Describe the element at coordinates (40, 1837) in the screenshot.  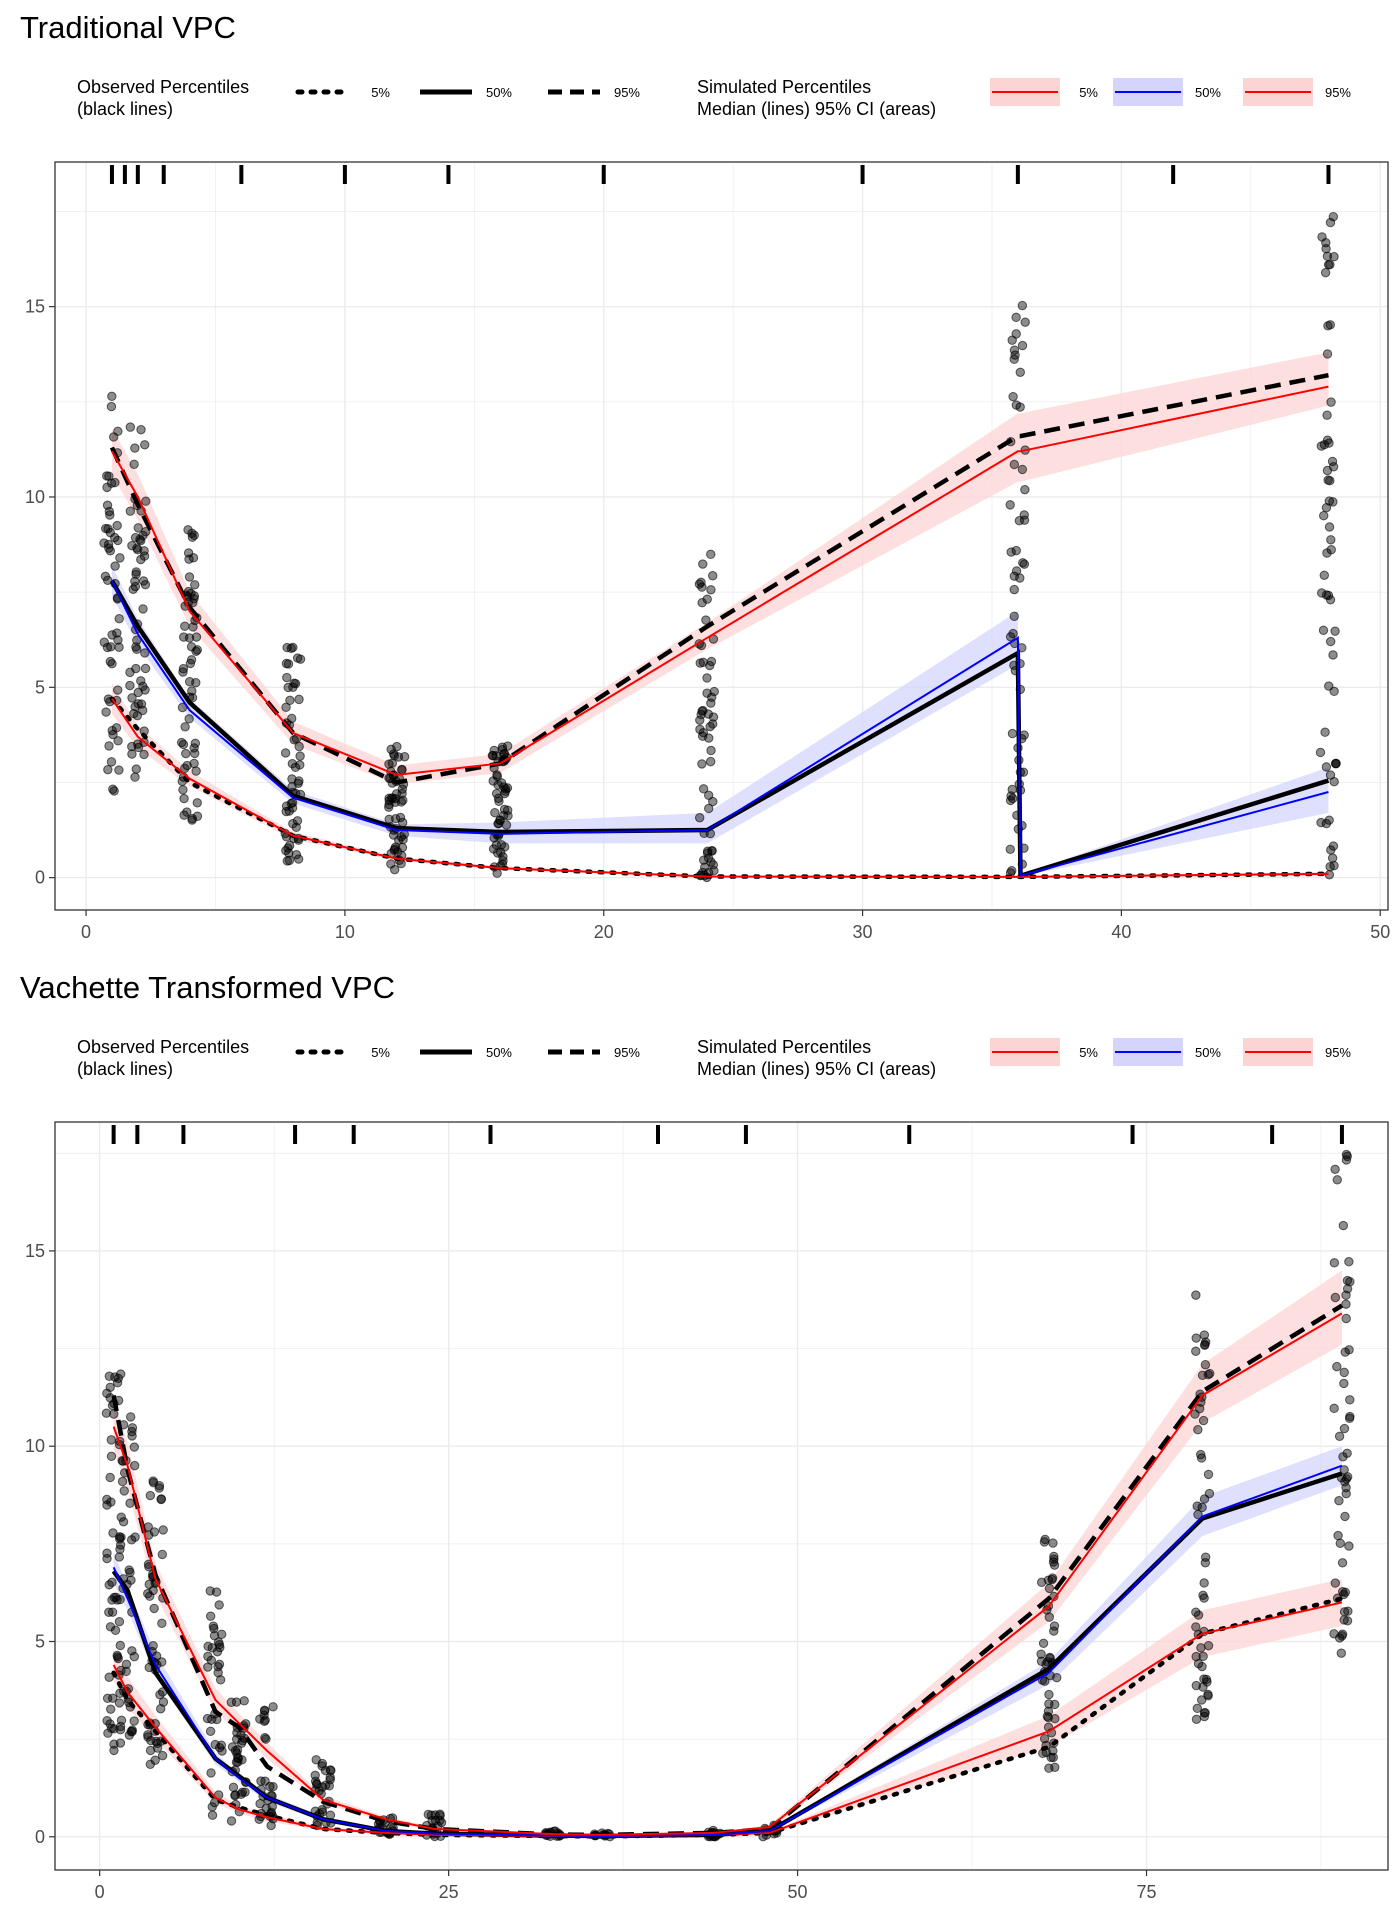
I see `y-tick-label: 0` at that location.